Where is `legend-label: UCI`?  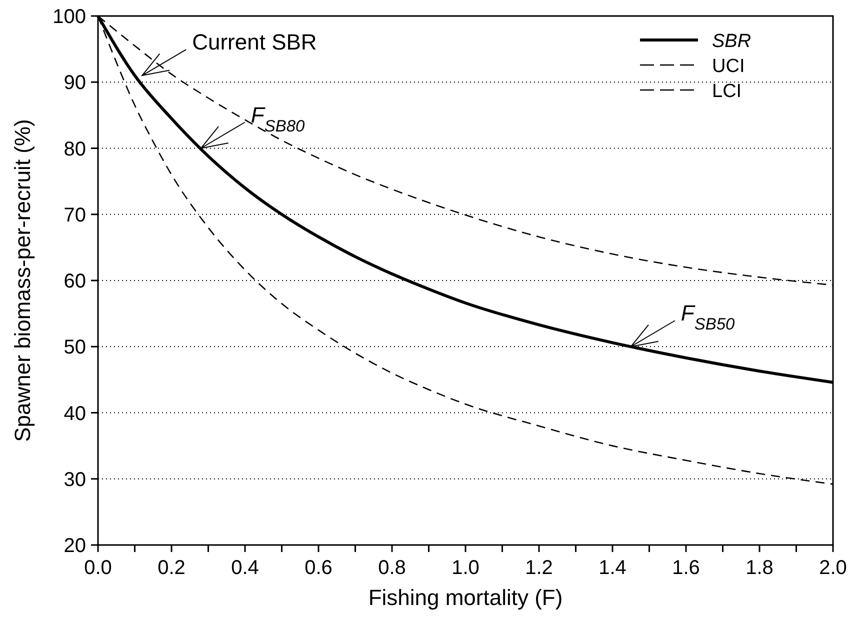
legend-label: UCI is located at coordinates (728, 66).